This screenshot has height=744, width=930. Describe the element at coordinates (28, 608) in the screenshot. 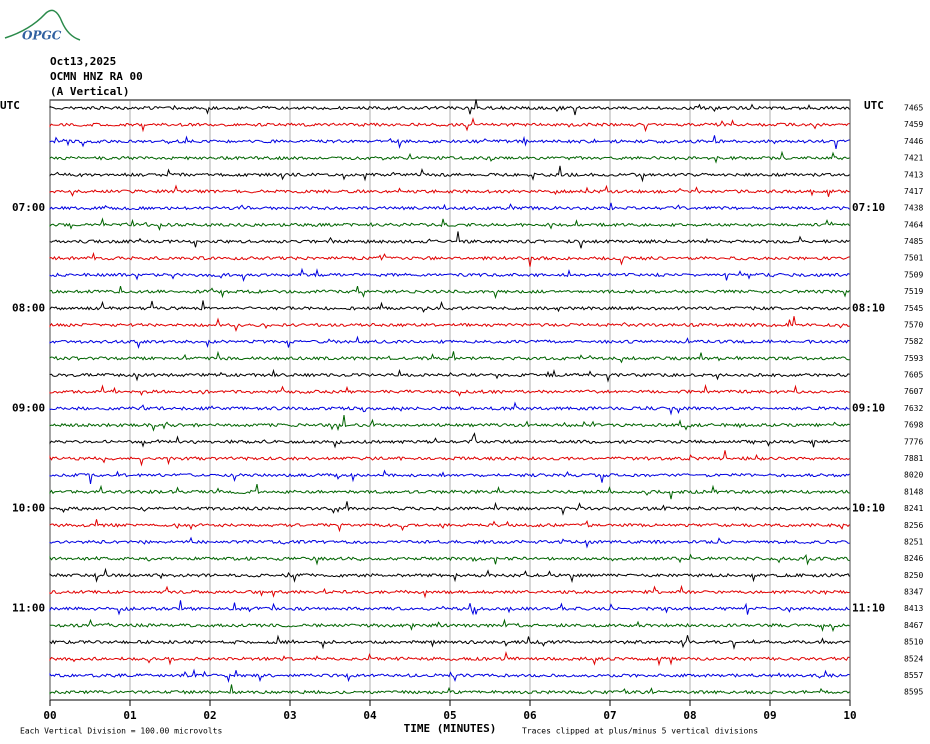

I see `left-time-label: 11:00` at that location.